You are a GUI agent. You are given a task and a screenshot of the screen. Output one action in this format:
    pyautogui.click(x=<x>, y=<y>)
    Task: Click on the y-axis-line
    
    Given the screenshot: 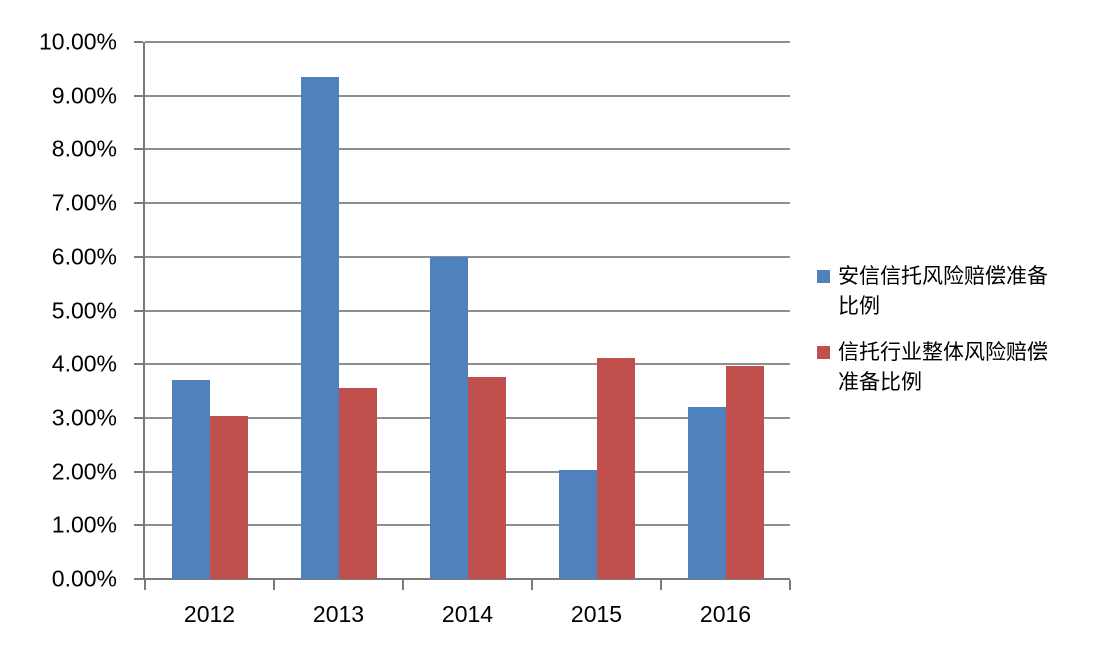 What is the action you would take?
    pyautogui.click(x=144, y=310)
    